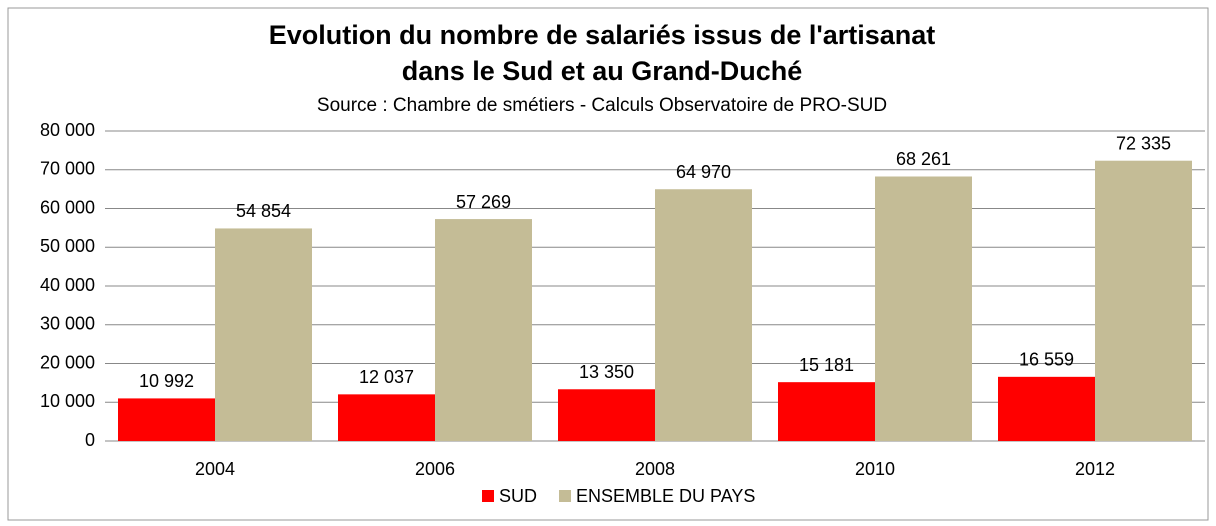 This screenshot has height=526, width=1216. Describe the element at coordinates (1046, 360) in the screenshot. I see `value-label: 16 559` at that location.